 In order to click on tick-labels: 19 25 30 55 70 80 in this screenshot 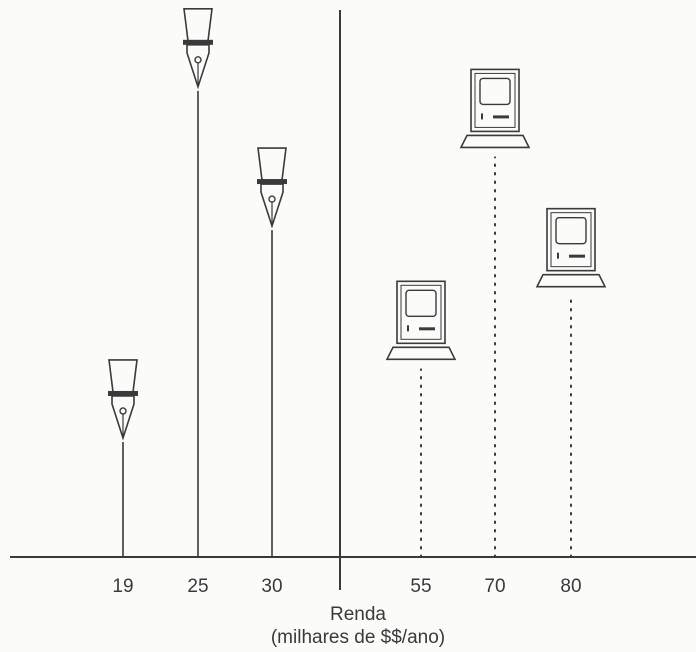, I will do `click(346, 586)`.